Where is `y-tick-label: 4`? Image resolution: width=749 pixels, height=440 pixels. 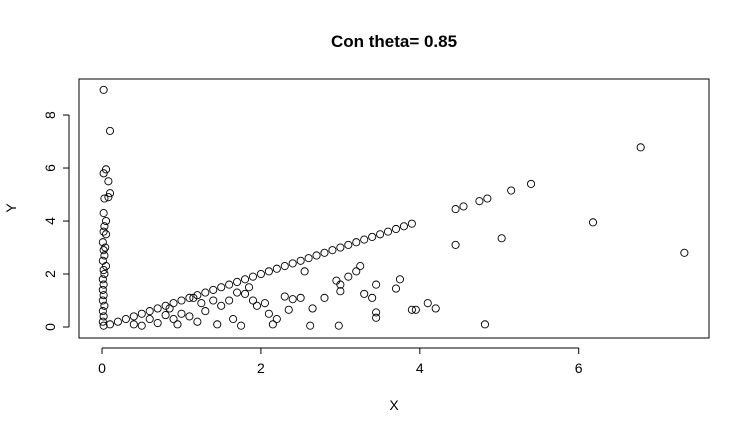
y-tick-label: 4 is located at coordinates (50, 221).